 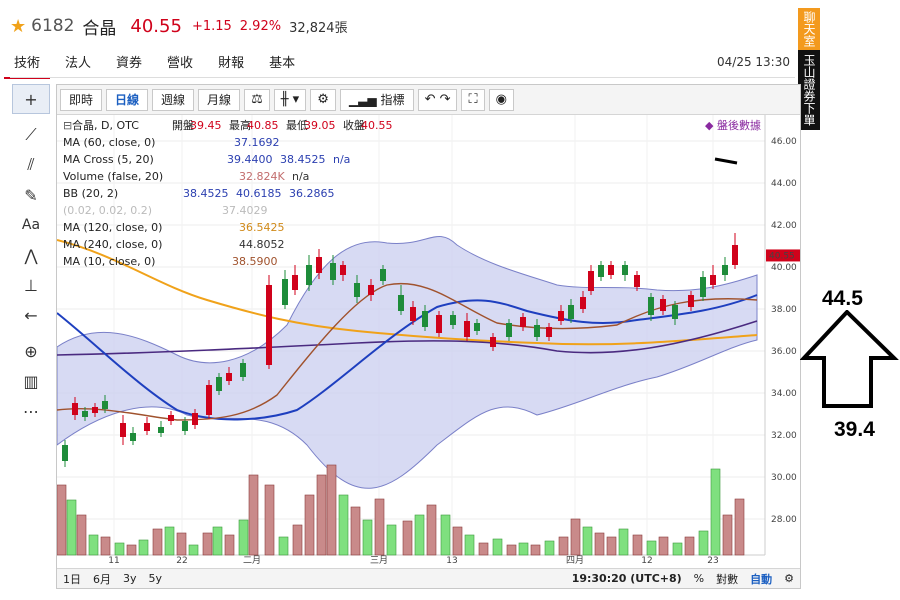 I want to click on text-icon: Aa, so click(x=31, y=225).